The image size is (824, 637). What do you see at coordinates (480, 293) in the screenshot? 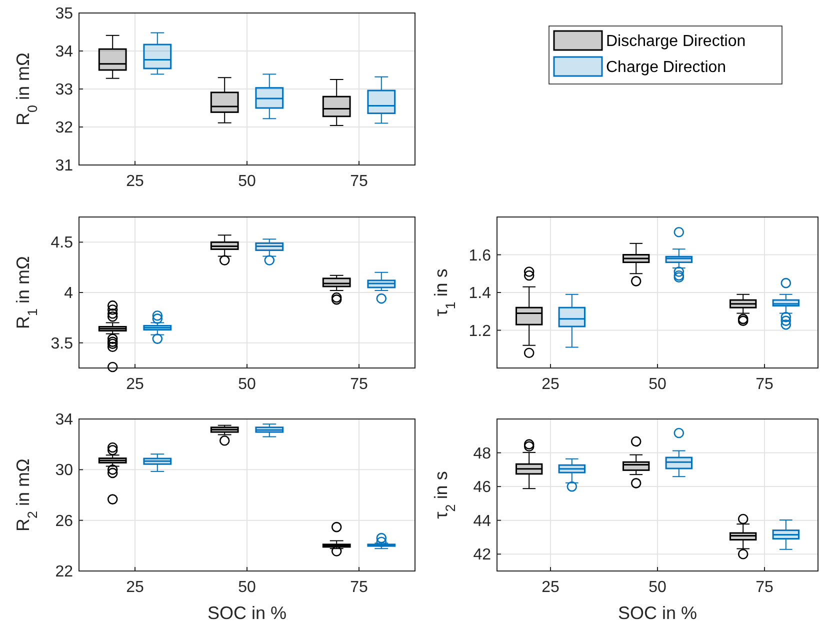
I see `y-tick-label: 1.4` at bounding box center [480, 293].